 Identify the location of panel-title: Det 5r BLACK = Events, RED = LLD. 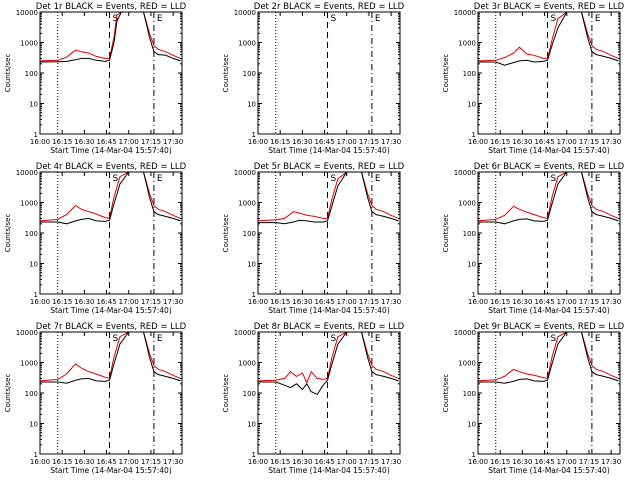
(329, 167).